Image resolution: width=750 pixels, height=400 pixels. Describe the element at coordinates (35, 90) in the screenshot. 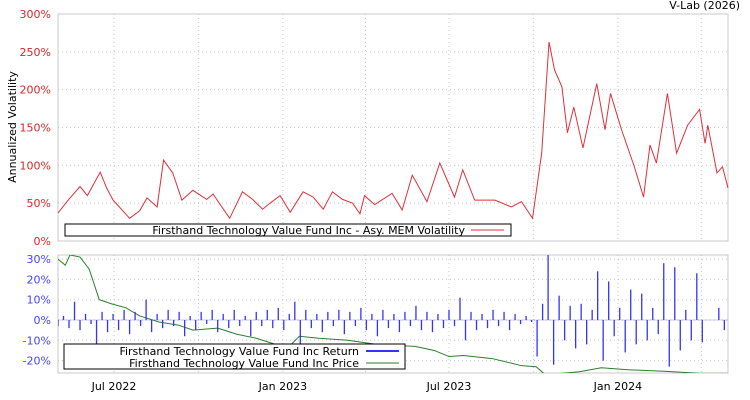

I see `top-y-tick-label: 200%` at that location.